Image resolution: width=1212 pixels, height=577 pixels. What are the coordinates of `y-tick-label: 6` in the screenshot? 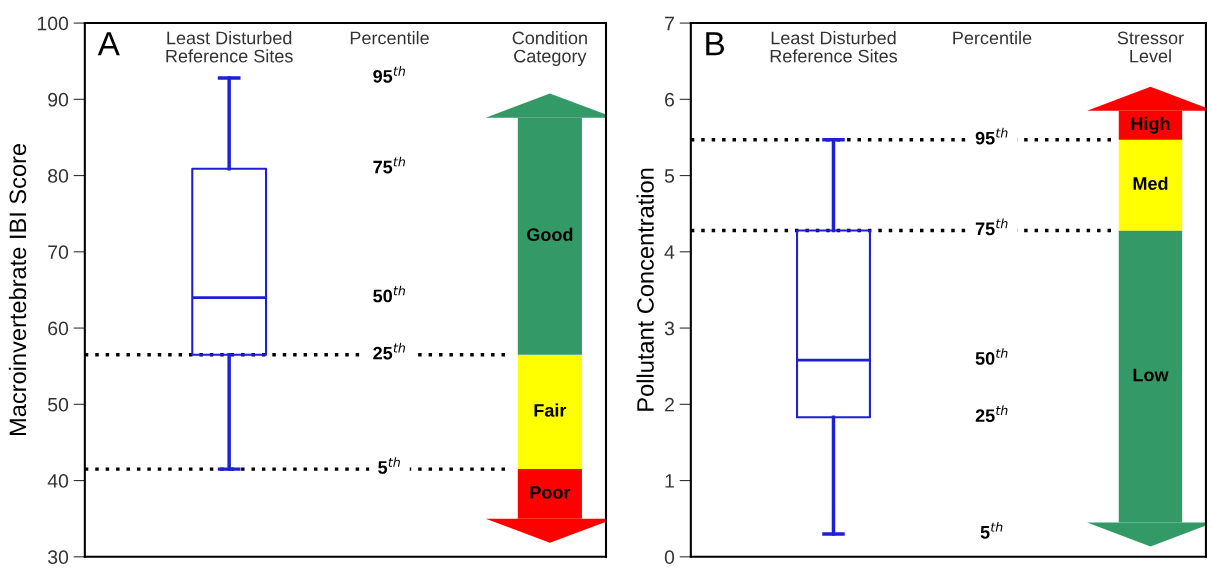 It's located at (670, 99).